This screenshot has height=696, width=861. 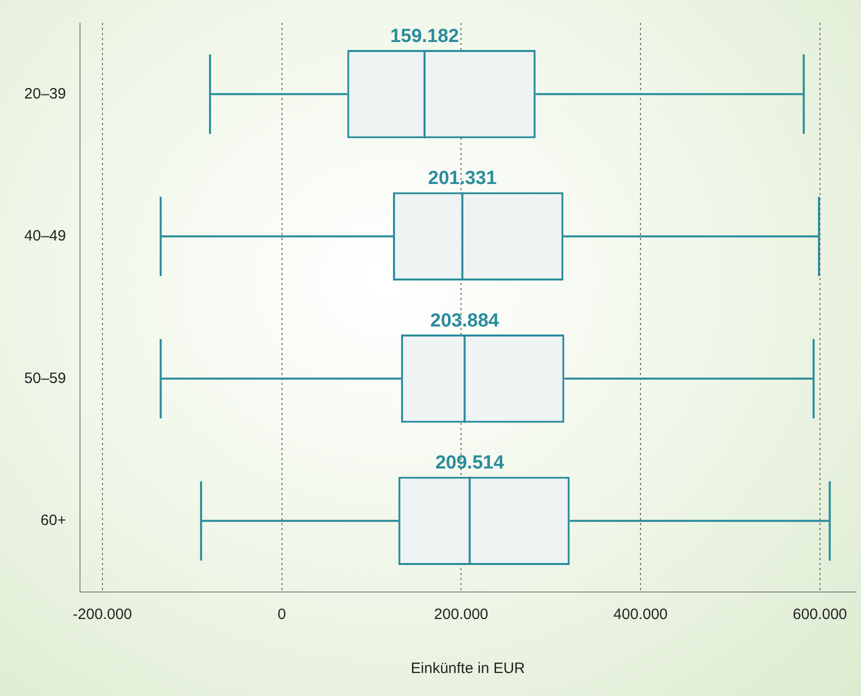 What do you see at coordinates (465, 321) in the screenshot?
I see `annotation: 203.884` at bounding box center [465, 321].